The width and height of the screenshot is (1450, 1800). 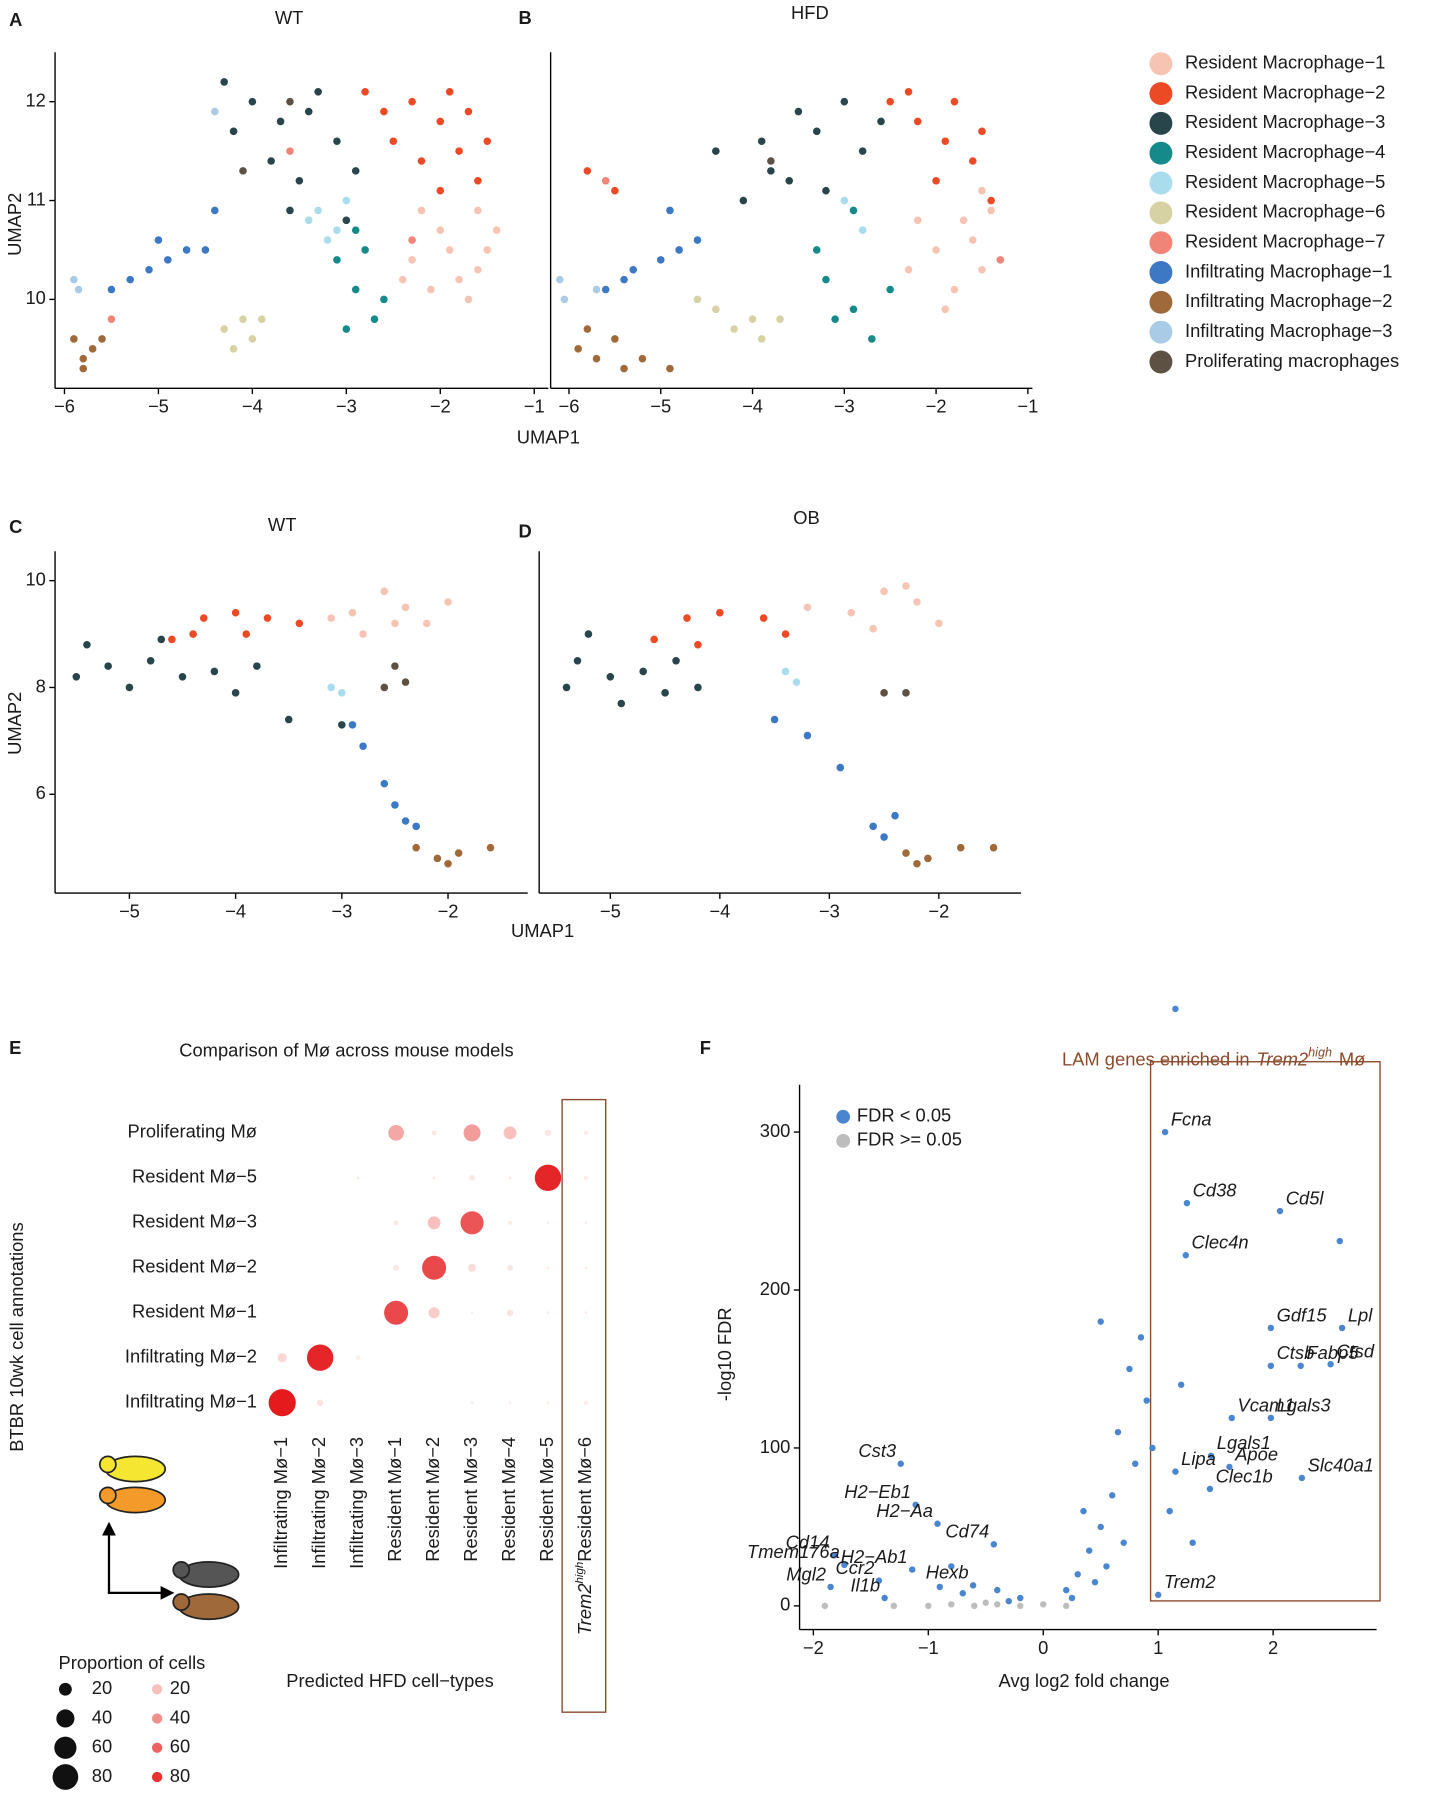 I want to click on panel-letter: A, so click(x=15, y=19).